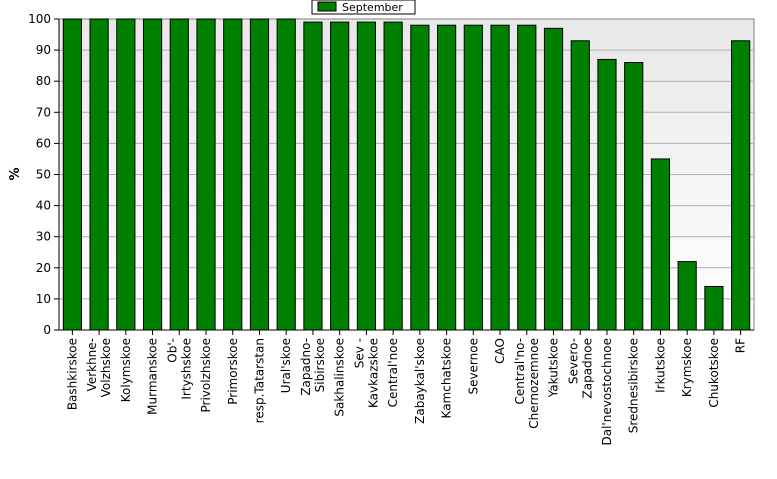 This screenshot has height=479, width=777. Describe the element at coordinates (43, 206) in the screenshot. I see `y-tick-label: 40` at that location.